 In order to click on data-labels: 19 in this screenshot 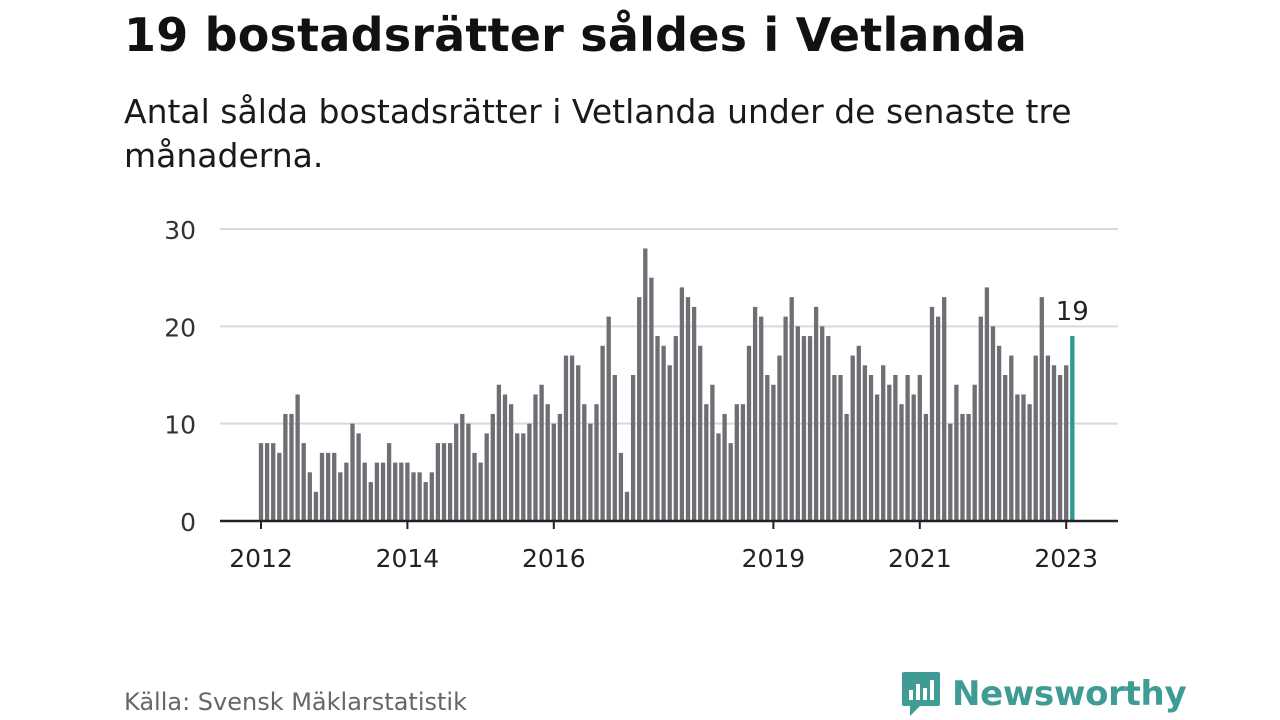, I will do `click(1072, 312)`.